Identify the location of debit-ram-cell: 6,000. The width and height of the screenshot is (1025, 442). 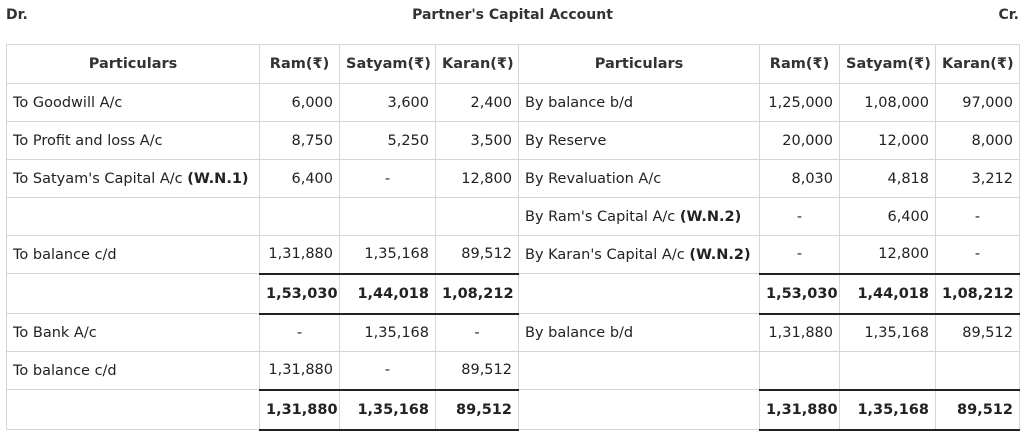
(299, 102).